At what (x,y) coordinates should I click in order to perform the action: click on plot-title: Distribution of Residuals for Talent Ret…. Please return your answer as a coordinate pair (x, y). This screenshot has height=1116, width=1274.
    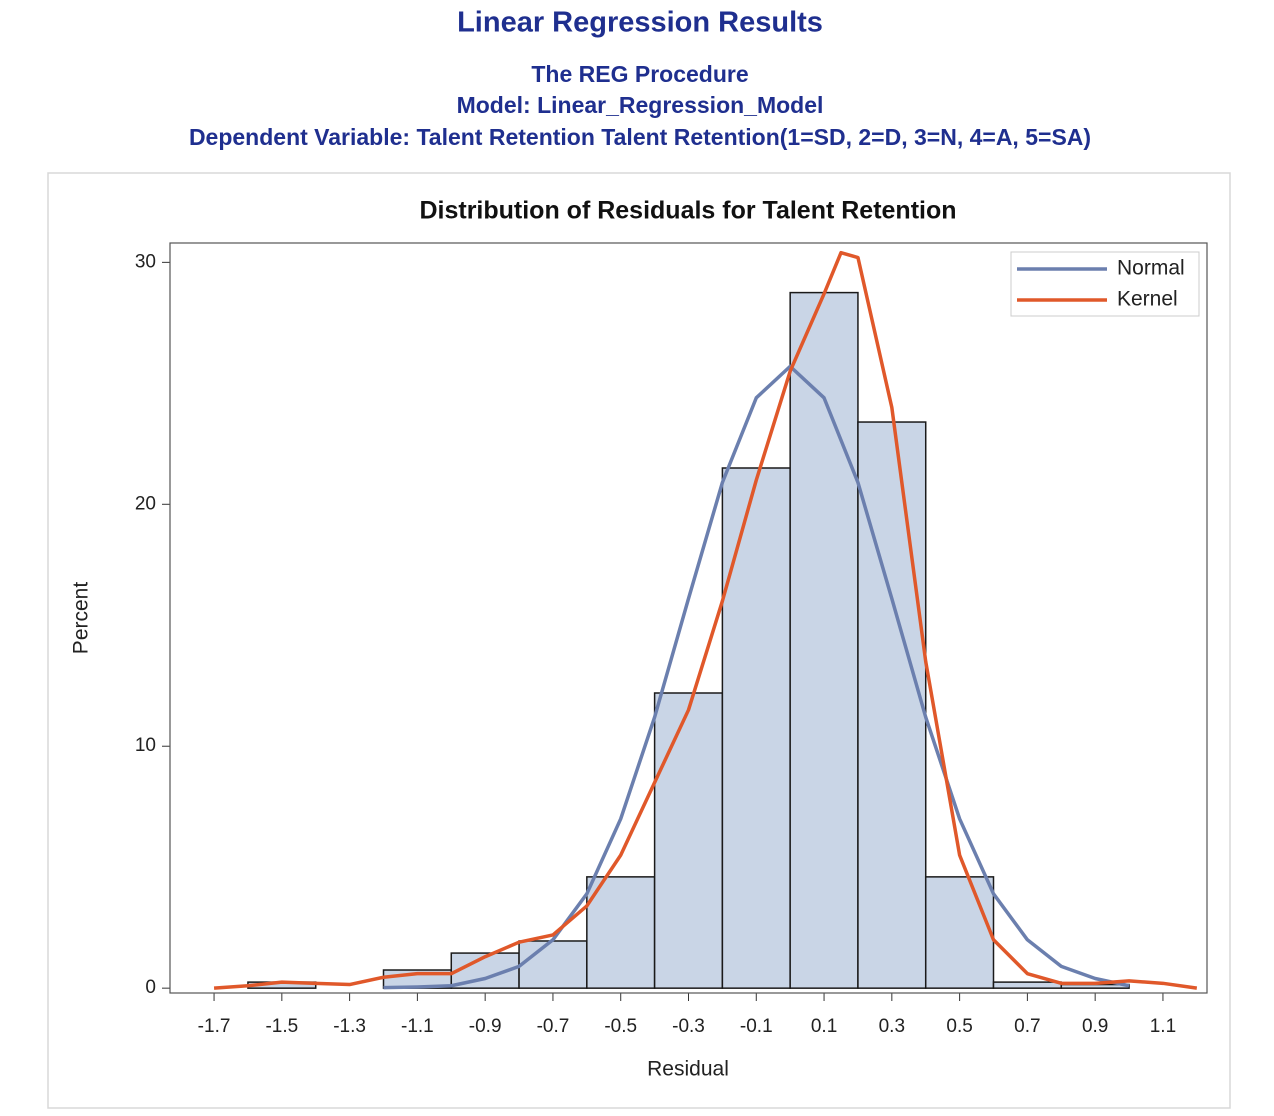
    Looking at the image, I should click on (687, 211).